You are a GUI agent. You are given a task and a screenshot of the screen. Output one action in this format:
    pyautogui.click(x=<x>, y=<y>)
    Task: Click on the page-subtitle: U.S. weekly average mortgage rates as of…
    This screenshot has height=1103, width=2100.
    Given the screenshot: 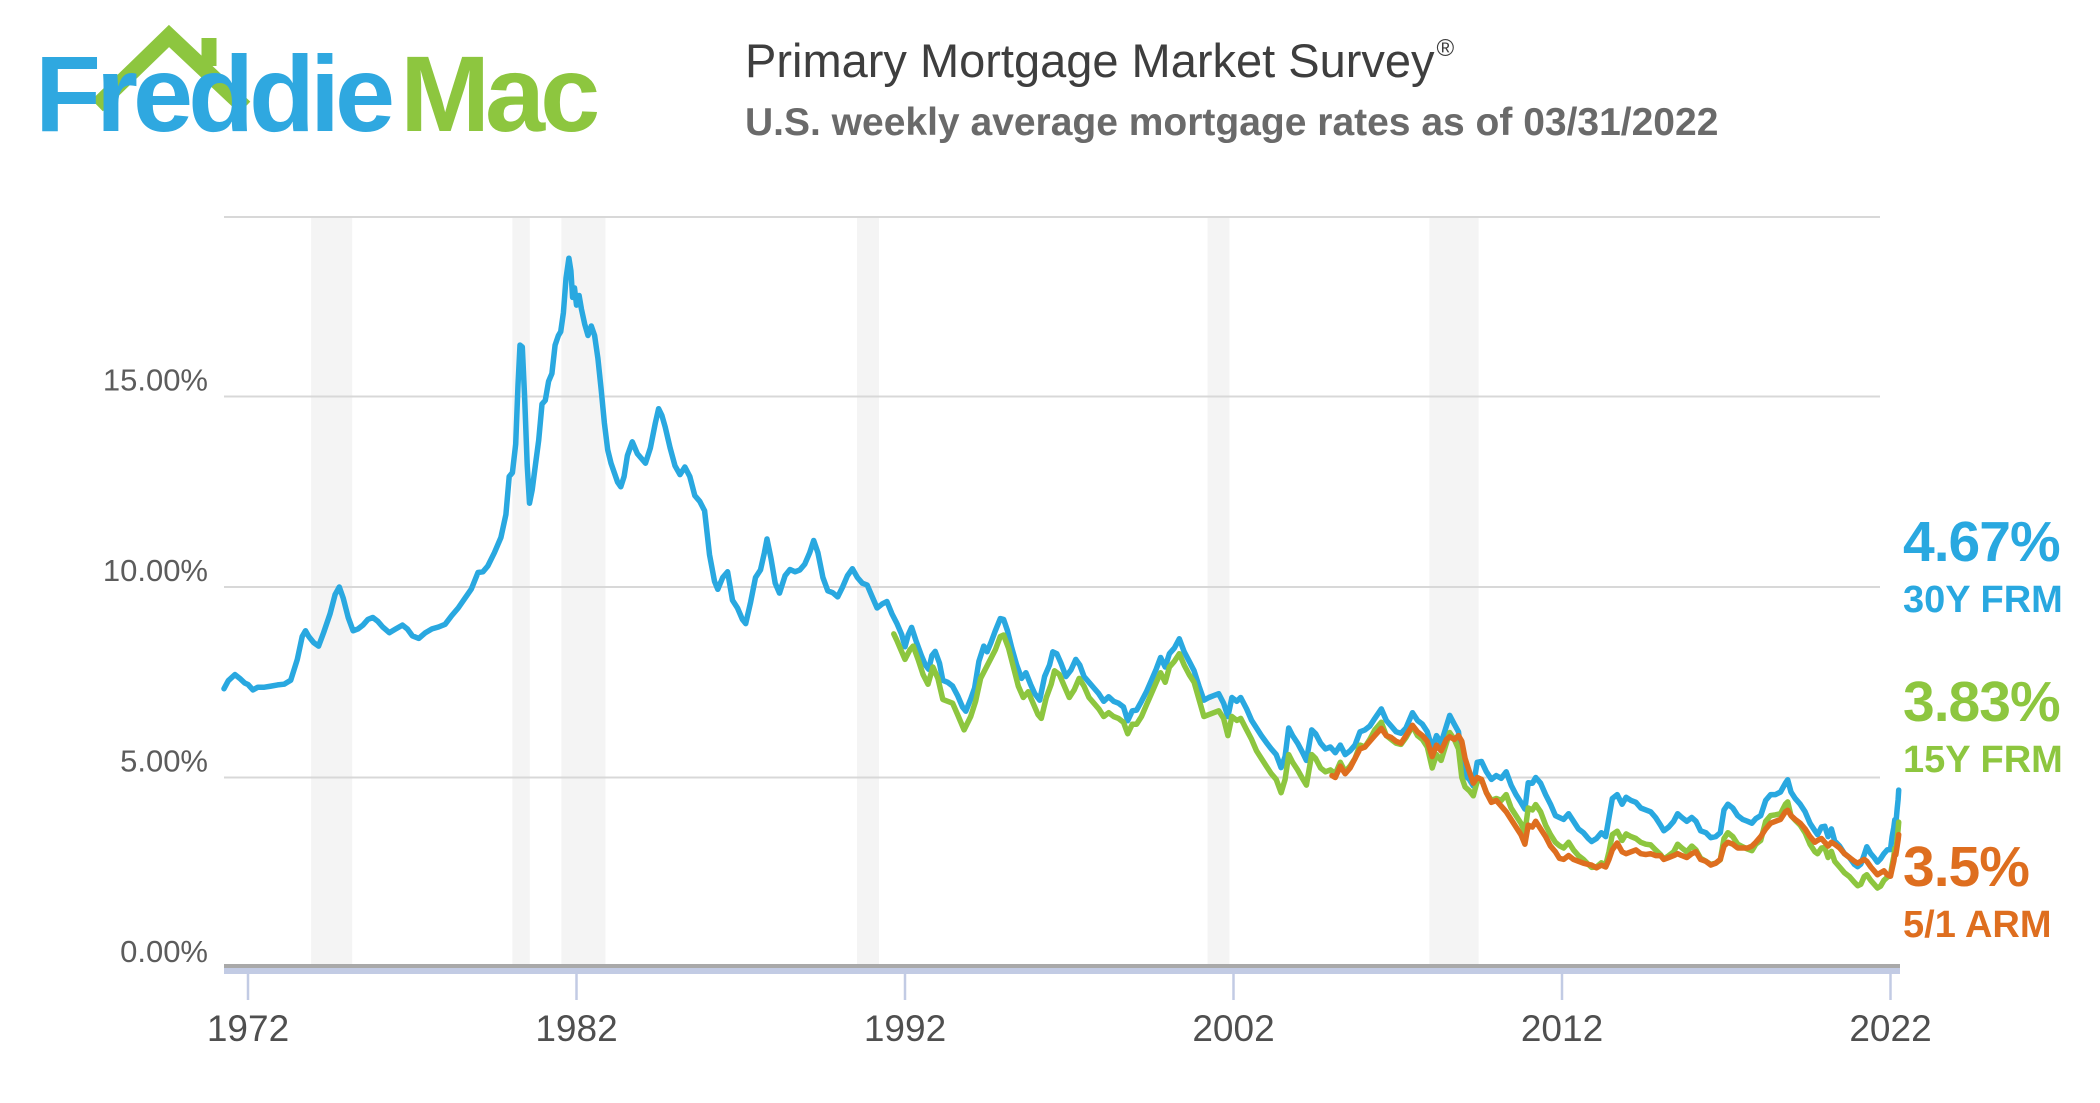 What is the action you would take?
    pyautogui.click(x=1232, y=123)
    